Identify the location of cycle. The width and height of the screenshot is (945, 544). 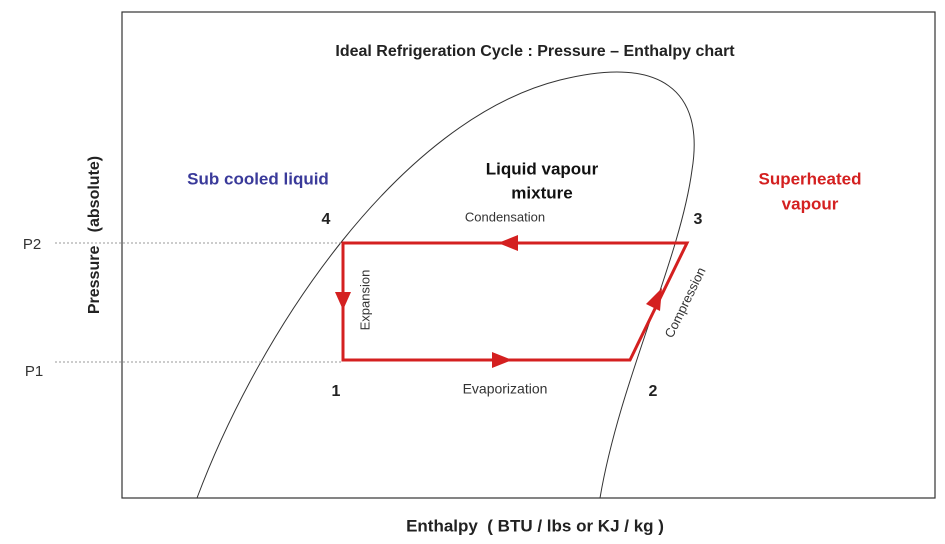
(515, 301).